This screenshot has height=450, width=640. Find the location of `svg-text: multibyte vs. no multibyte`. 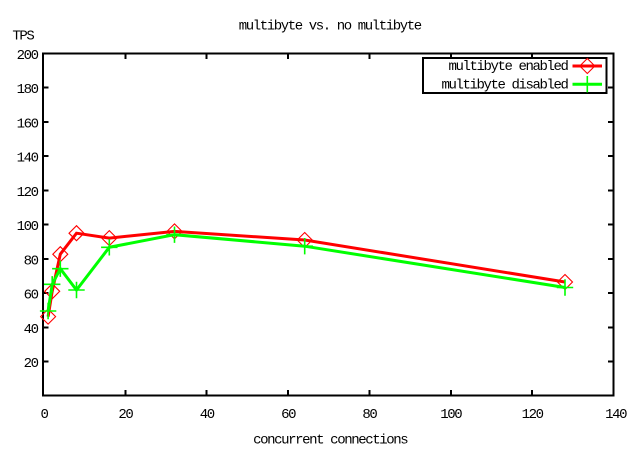

svg-text: multibyte vs. no multibyte is located at coordinates (330, 26).